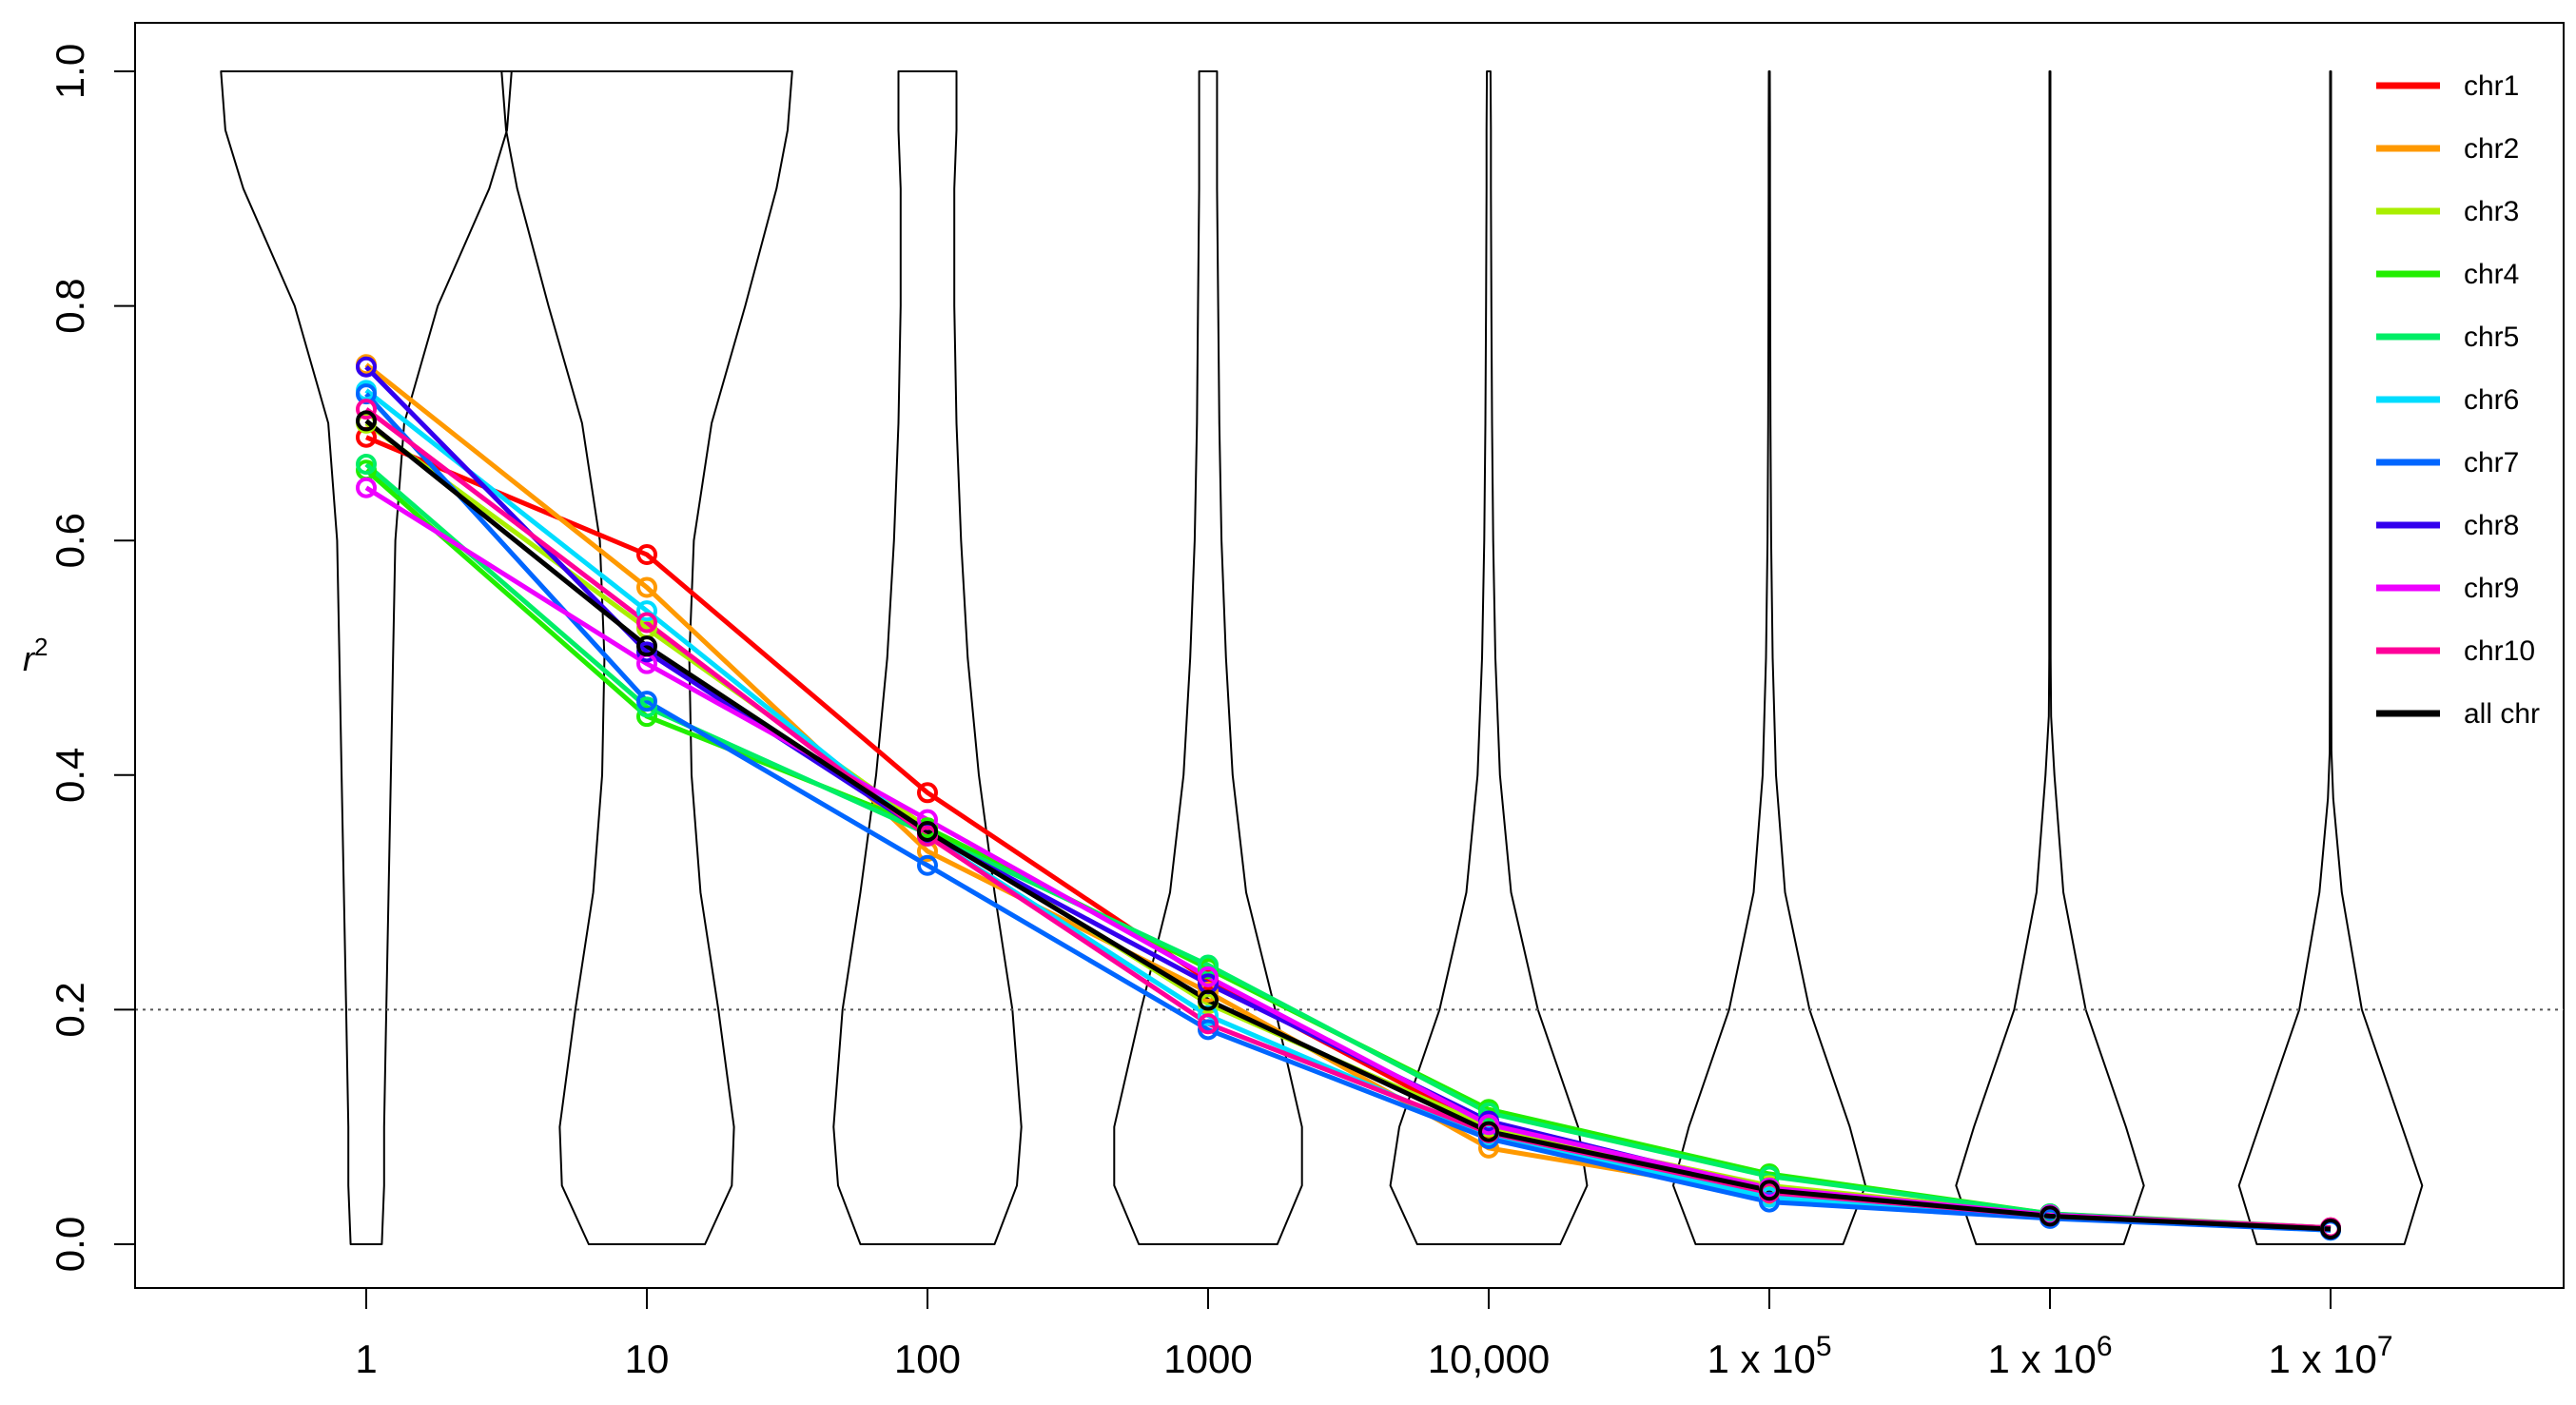  Describe the element at coordinates (2448, 462) in the screenshot. I see `legend-item-chr7: chr7` at that location.